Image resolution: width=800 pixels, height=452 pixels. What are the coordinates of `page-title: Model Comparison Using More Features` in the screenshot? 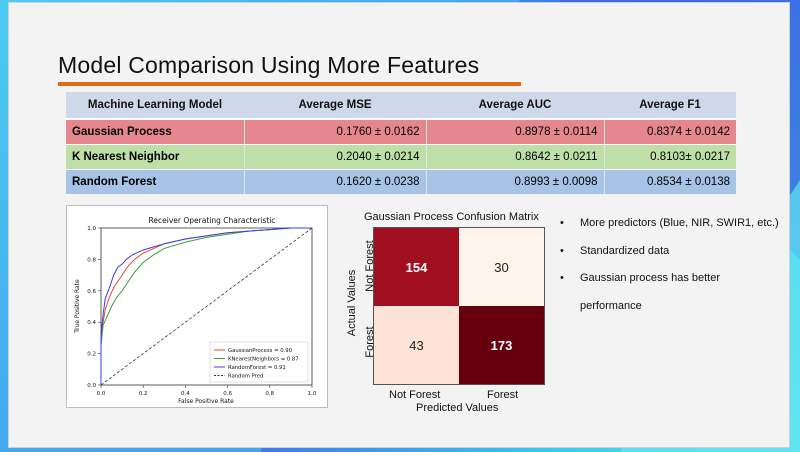 It's located at (269, 65).